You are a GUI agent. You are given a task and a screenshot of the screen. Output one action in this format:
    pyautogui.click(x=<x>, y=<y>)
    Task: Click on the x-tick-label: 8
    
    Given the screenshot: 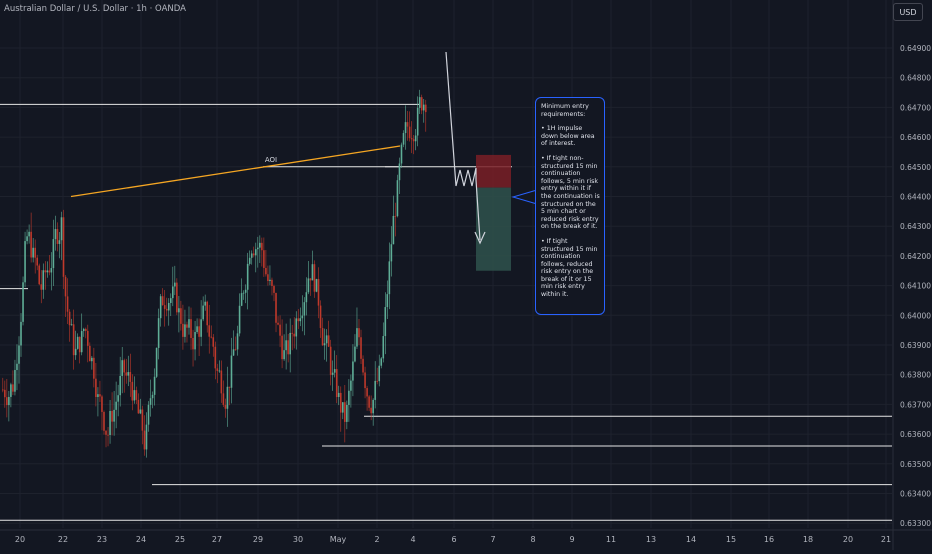 What is the action you would take?
    pyautogui.click(x=532, y=539)
    